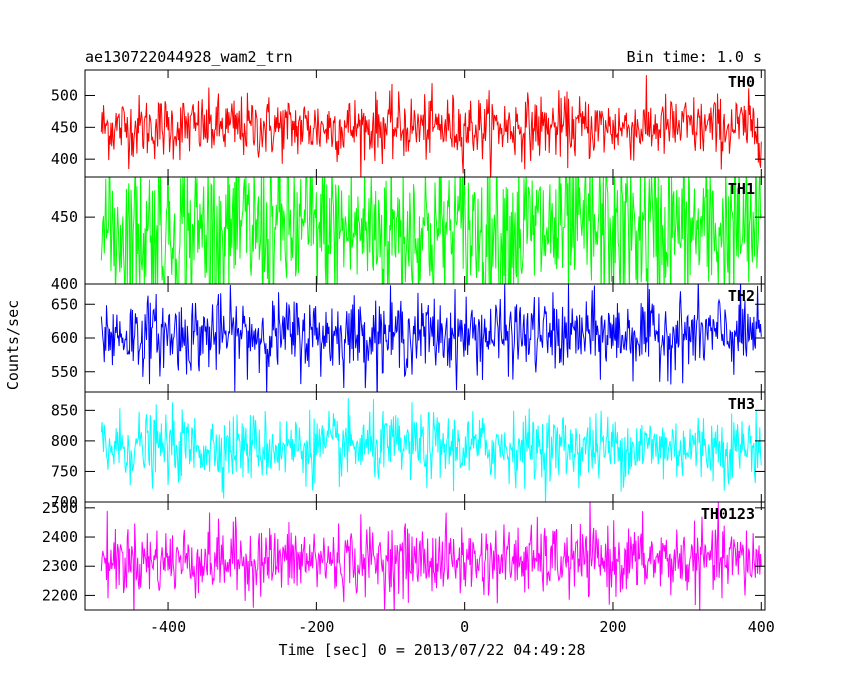 This screenshot has width=850, height=680. I want to click on series-line-th0, so click(431, 126).